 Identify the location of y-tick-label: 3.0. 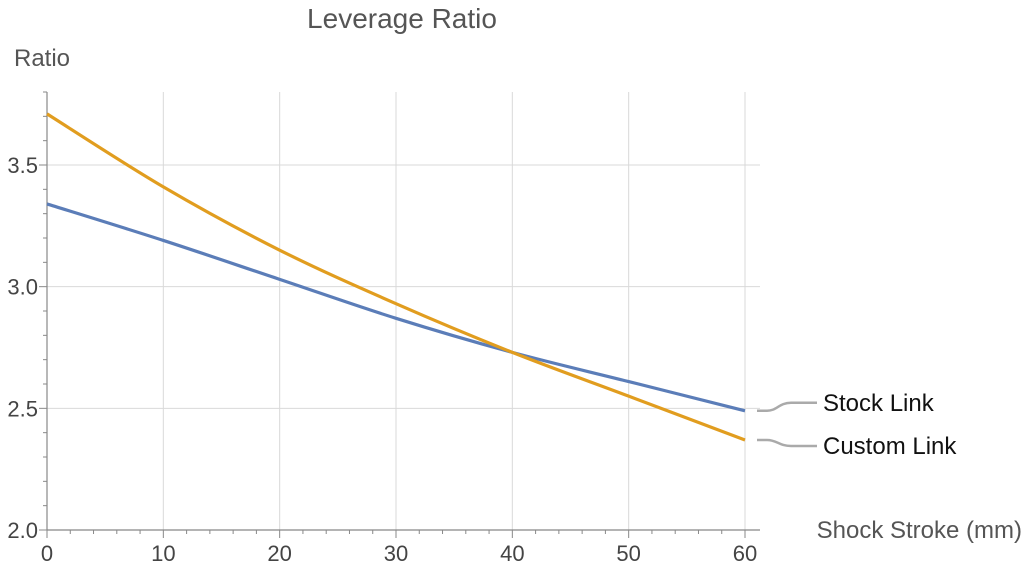
(22, 287).